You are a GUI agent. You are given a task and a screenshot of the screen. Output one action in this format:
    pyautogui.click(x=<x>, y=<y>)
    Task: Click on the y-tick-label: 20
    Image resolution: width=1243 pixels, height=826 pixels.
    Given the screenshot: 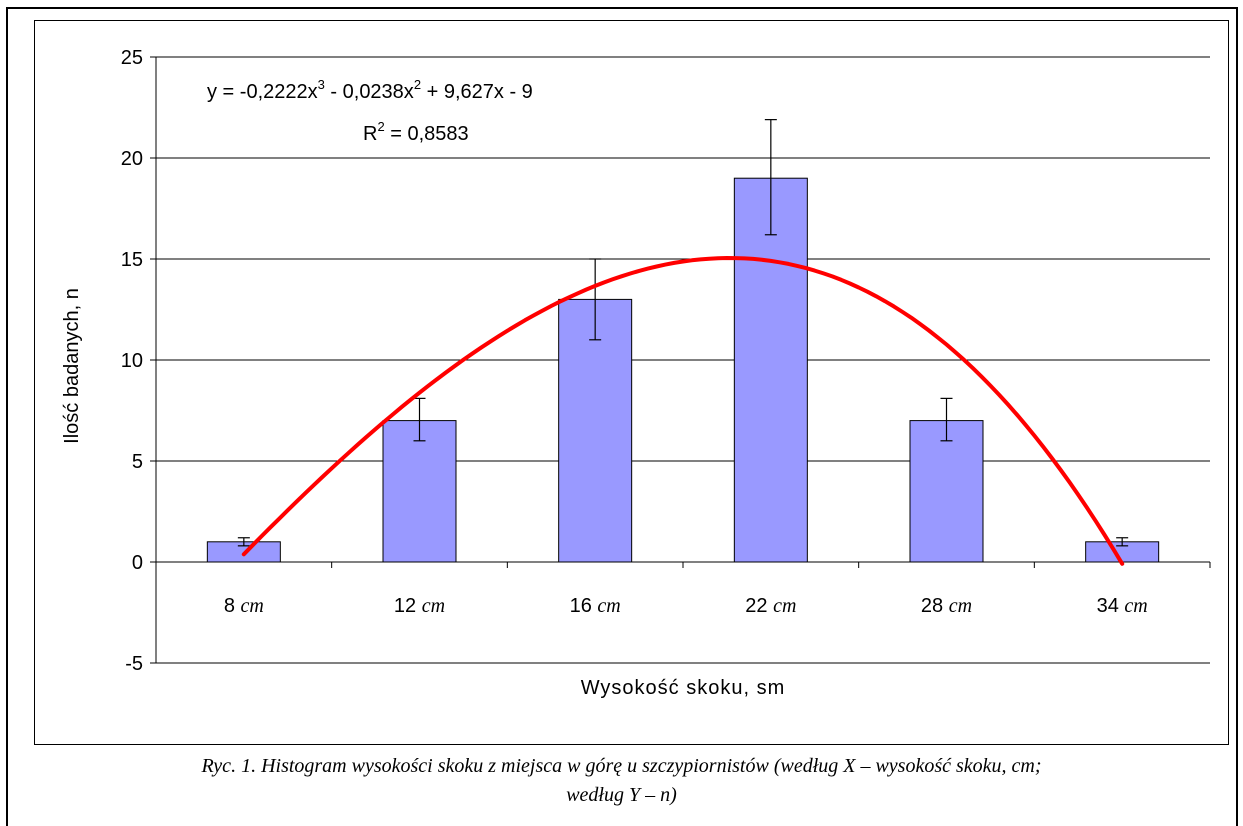 What is the action you would take?
    pyautogui.click(x=132, y=159)
    